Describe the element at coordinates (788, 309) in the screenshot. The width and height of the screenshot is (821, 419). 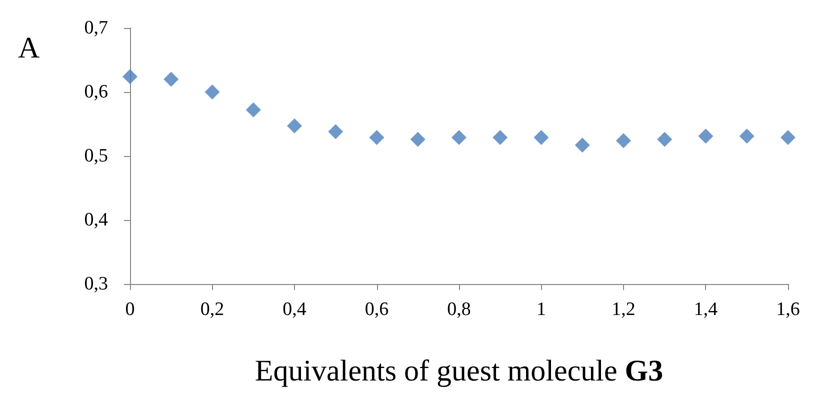
I see `x-tick-label: 1,6` at that location.